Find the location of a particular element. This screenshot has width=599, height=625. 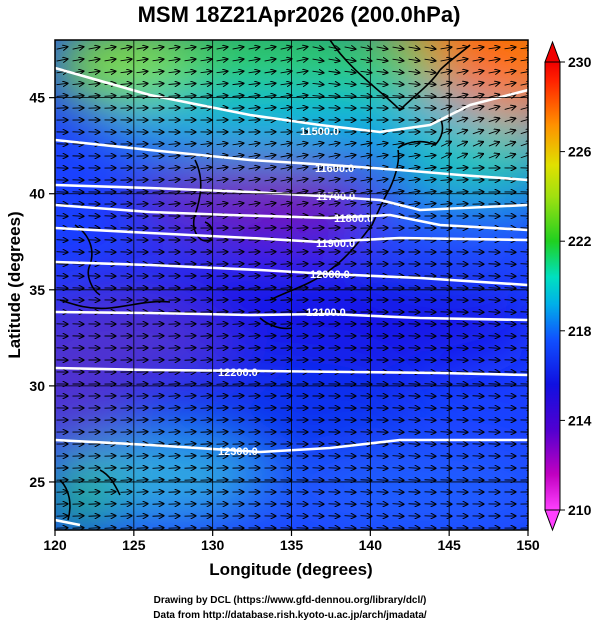

chart-title: MSM 18Z21Apr2026 (200.0hPa) is located at coordinates (299, 14).